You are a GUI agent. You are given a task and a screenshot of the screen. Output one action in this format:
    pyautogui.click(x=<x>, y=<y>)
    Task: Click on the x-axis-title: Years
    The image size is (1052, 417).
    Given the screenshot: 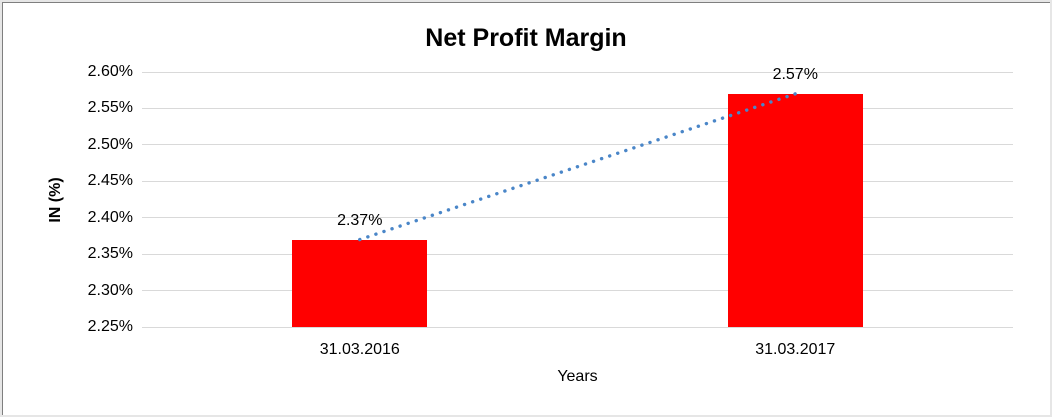 What is the action you would take?
    pyautogui.click(x=577, y=376)
    